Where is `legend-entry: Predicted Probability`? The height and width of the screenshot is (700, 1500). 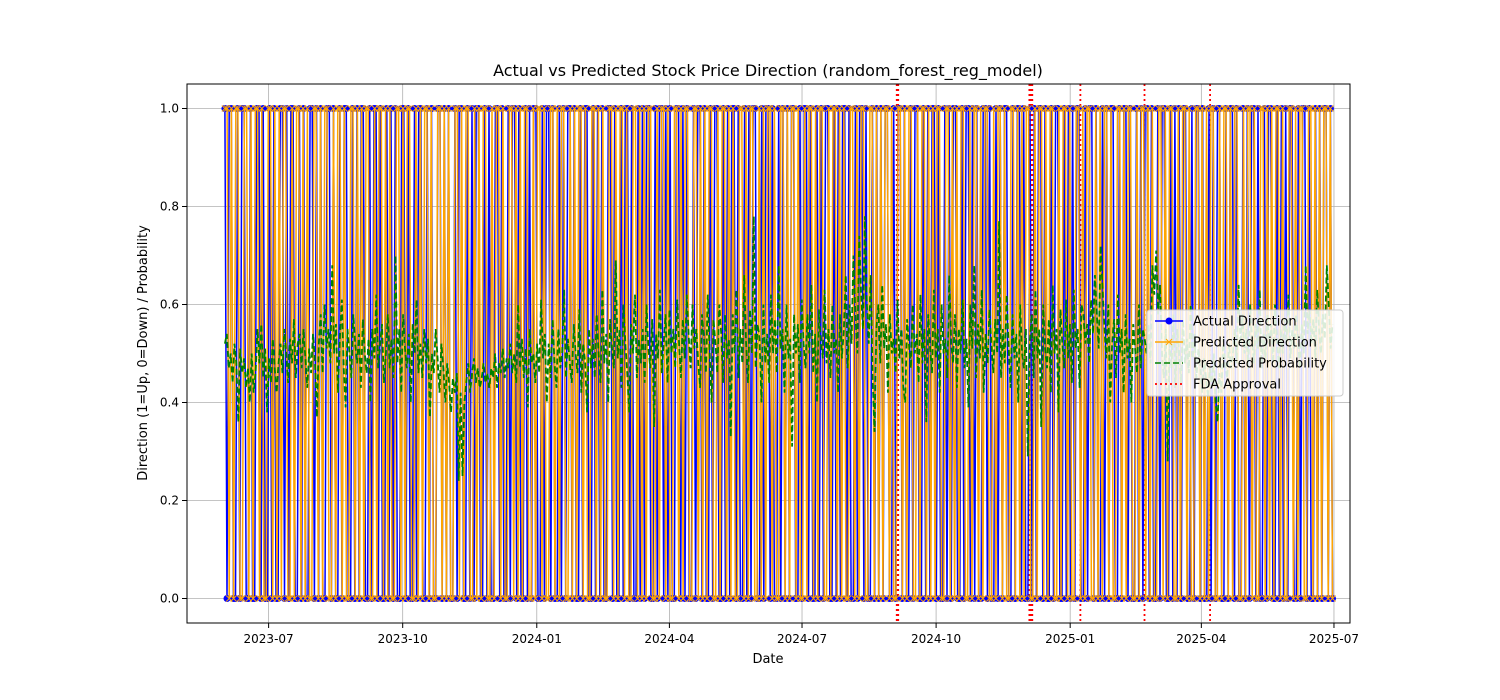
legend-entry: Predicted Probability is located at coordinates (1241, 364).